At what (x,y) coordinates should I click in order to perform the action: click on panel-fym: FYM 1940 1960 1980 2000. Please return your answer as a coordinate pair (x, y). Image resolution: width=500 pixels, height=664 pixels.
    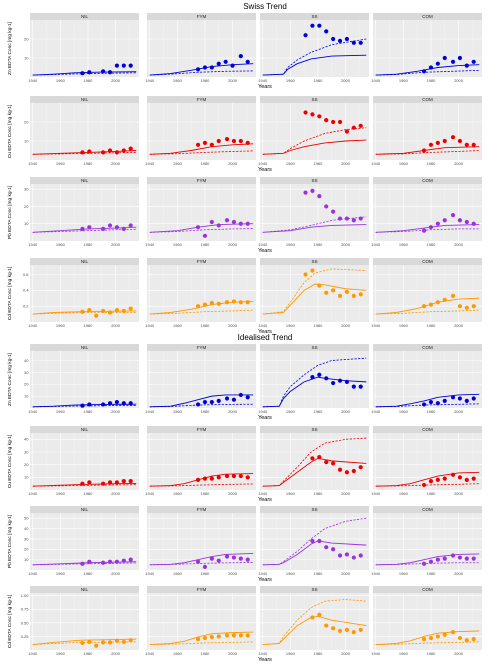
    Looking at the image, I should click on (200, 293).